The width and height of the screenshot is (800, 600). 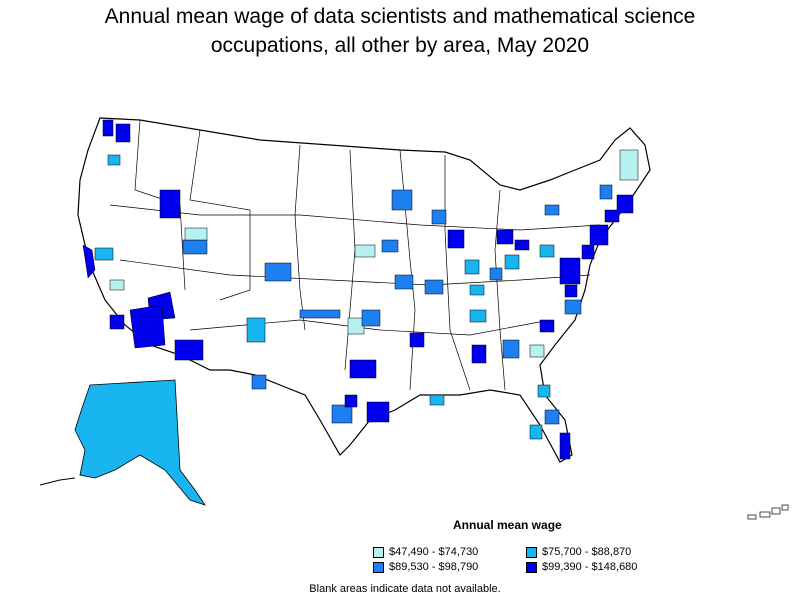 I want to click on region-columbus, so click(x=512, y=262).